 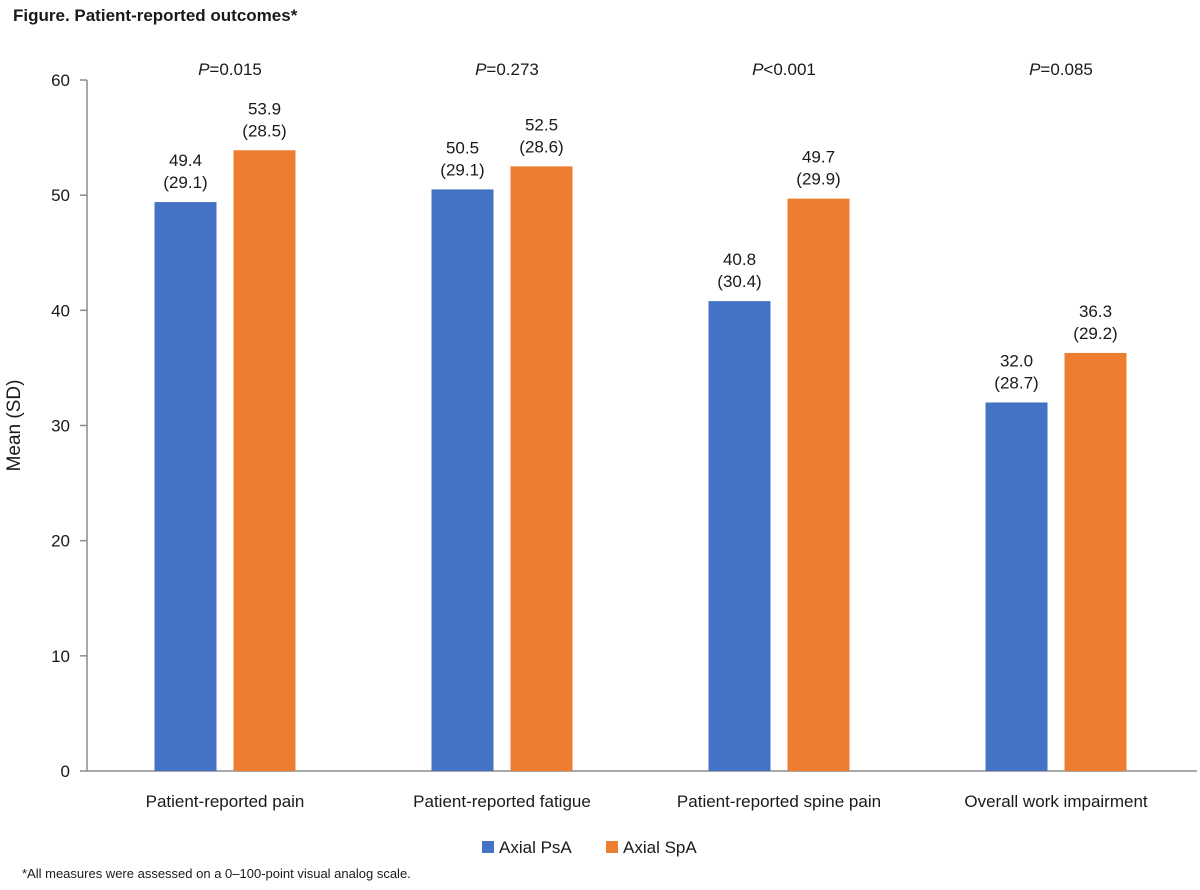 I want to click on y-tick-label: 60, so click(x=60, y=80).